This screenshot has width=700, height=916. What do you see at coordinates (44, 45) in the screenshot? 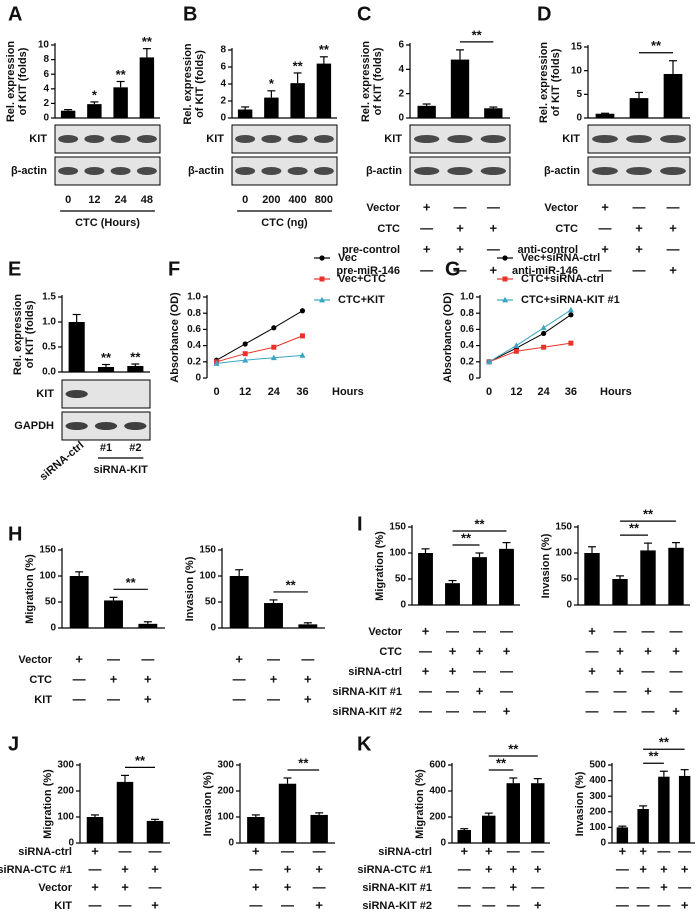
I see `y-tick-label: 10` at bounding box center [44, 45].